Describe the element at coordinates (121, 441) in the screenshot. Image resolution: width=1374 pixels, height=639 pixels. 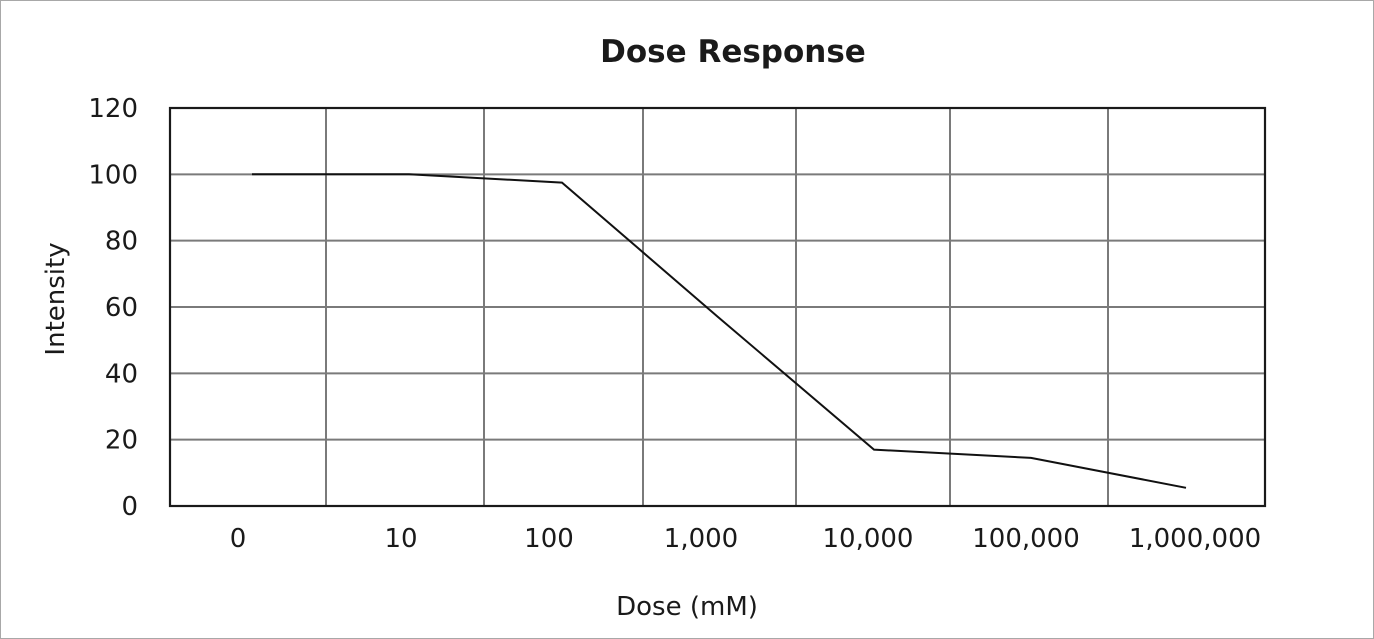
I see `y-tick-label: 20` at that location.